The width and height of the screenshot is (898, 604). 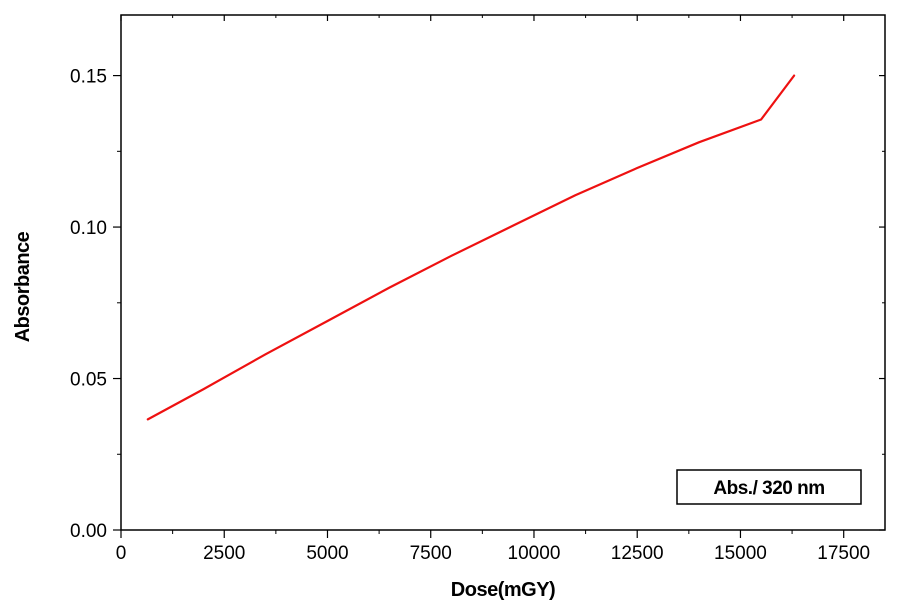 What do you see at coordinates (327, 553) in the screenshot?
I see `x-tick-label: 5000` at bounding box center [327, 553].